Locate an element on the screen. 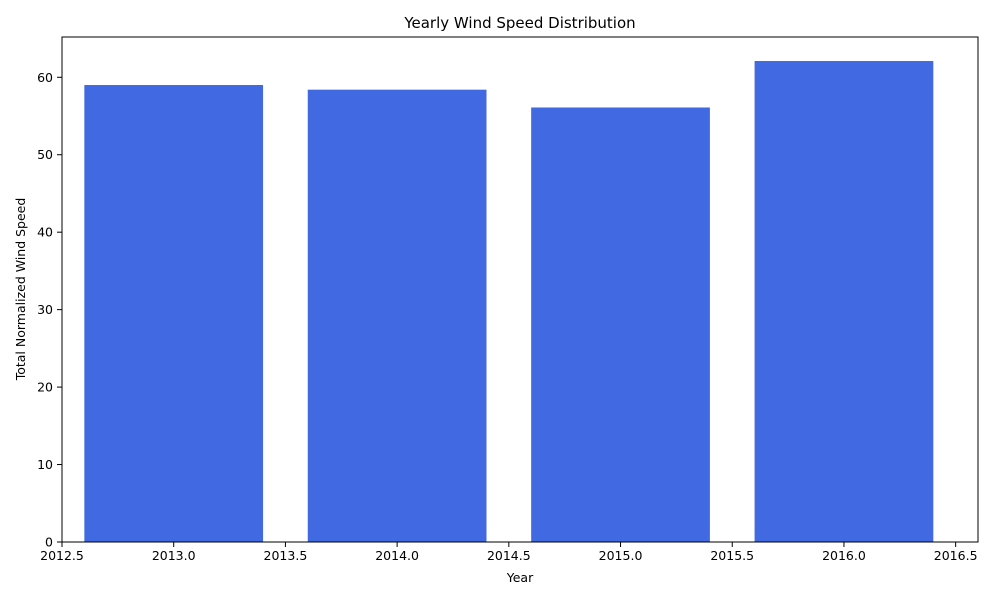 The width and height of the screenshot is (1000, 600). x-tick-label: 2016.5 is located at coordinates (956, 555).